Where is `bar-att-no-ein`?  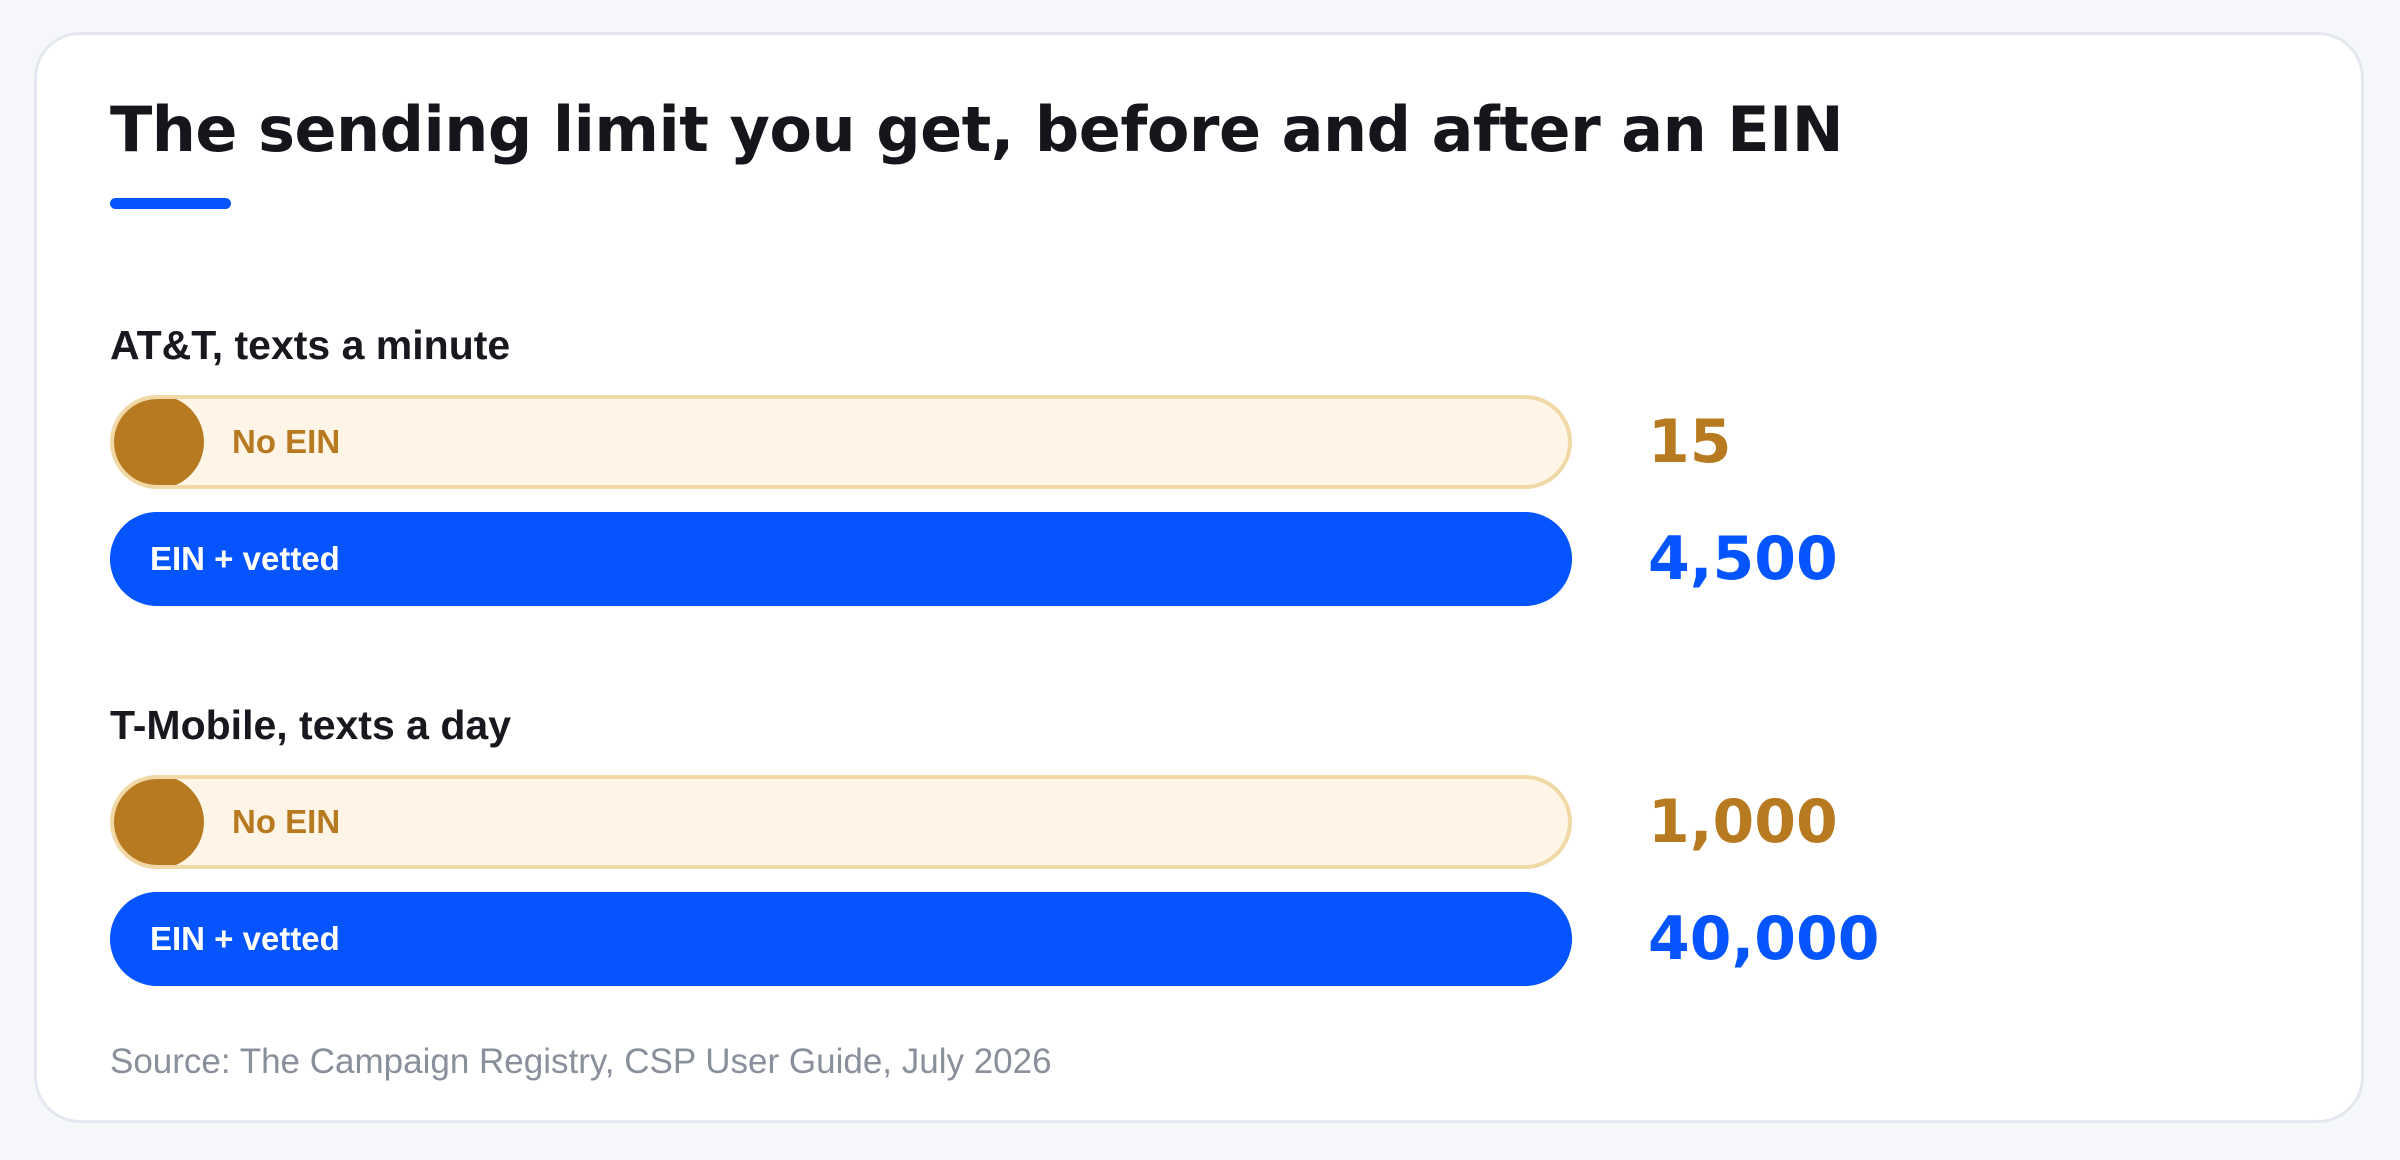
bar-att-no-ein is located at coordinates (159, 442).